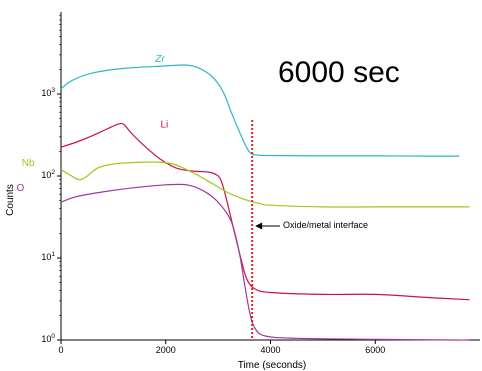  I want to click on x-axis-title: Time (seconds), so click(272, 365).